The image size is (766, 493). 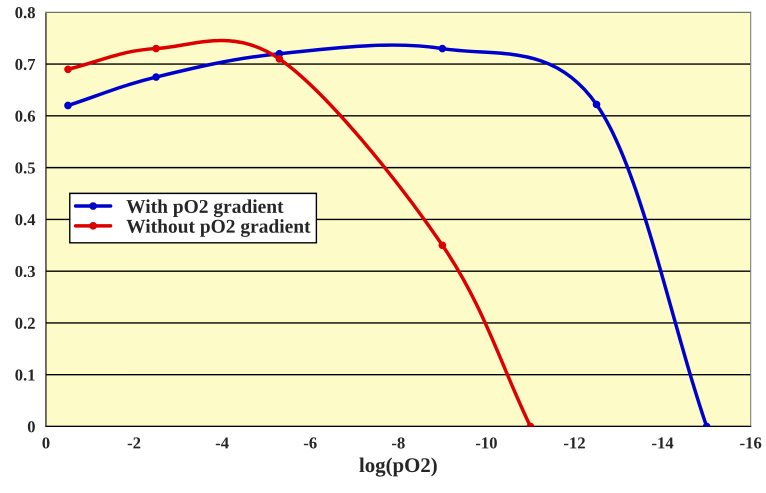 What do you see at coordinates (663, 442) in the screenshot?
I see `x-tick-label: -14` at bounding box center [663, 442].